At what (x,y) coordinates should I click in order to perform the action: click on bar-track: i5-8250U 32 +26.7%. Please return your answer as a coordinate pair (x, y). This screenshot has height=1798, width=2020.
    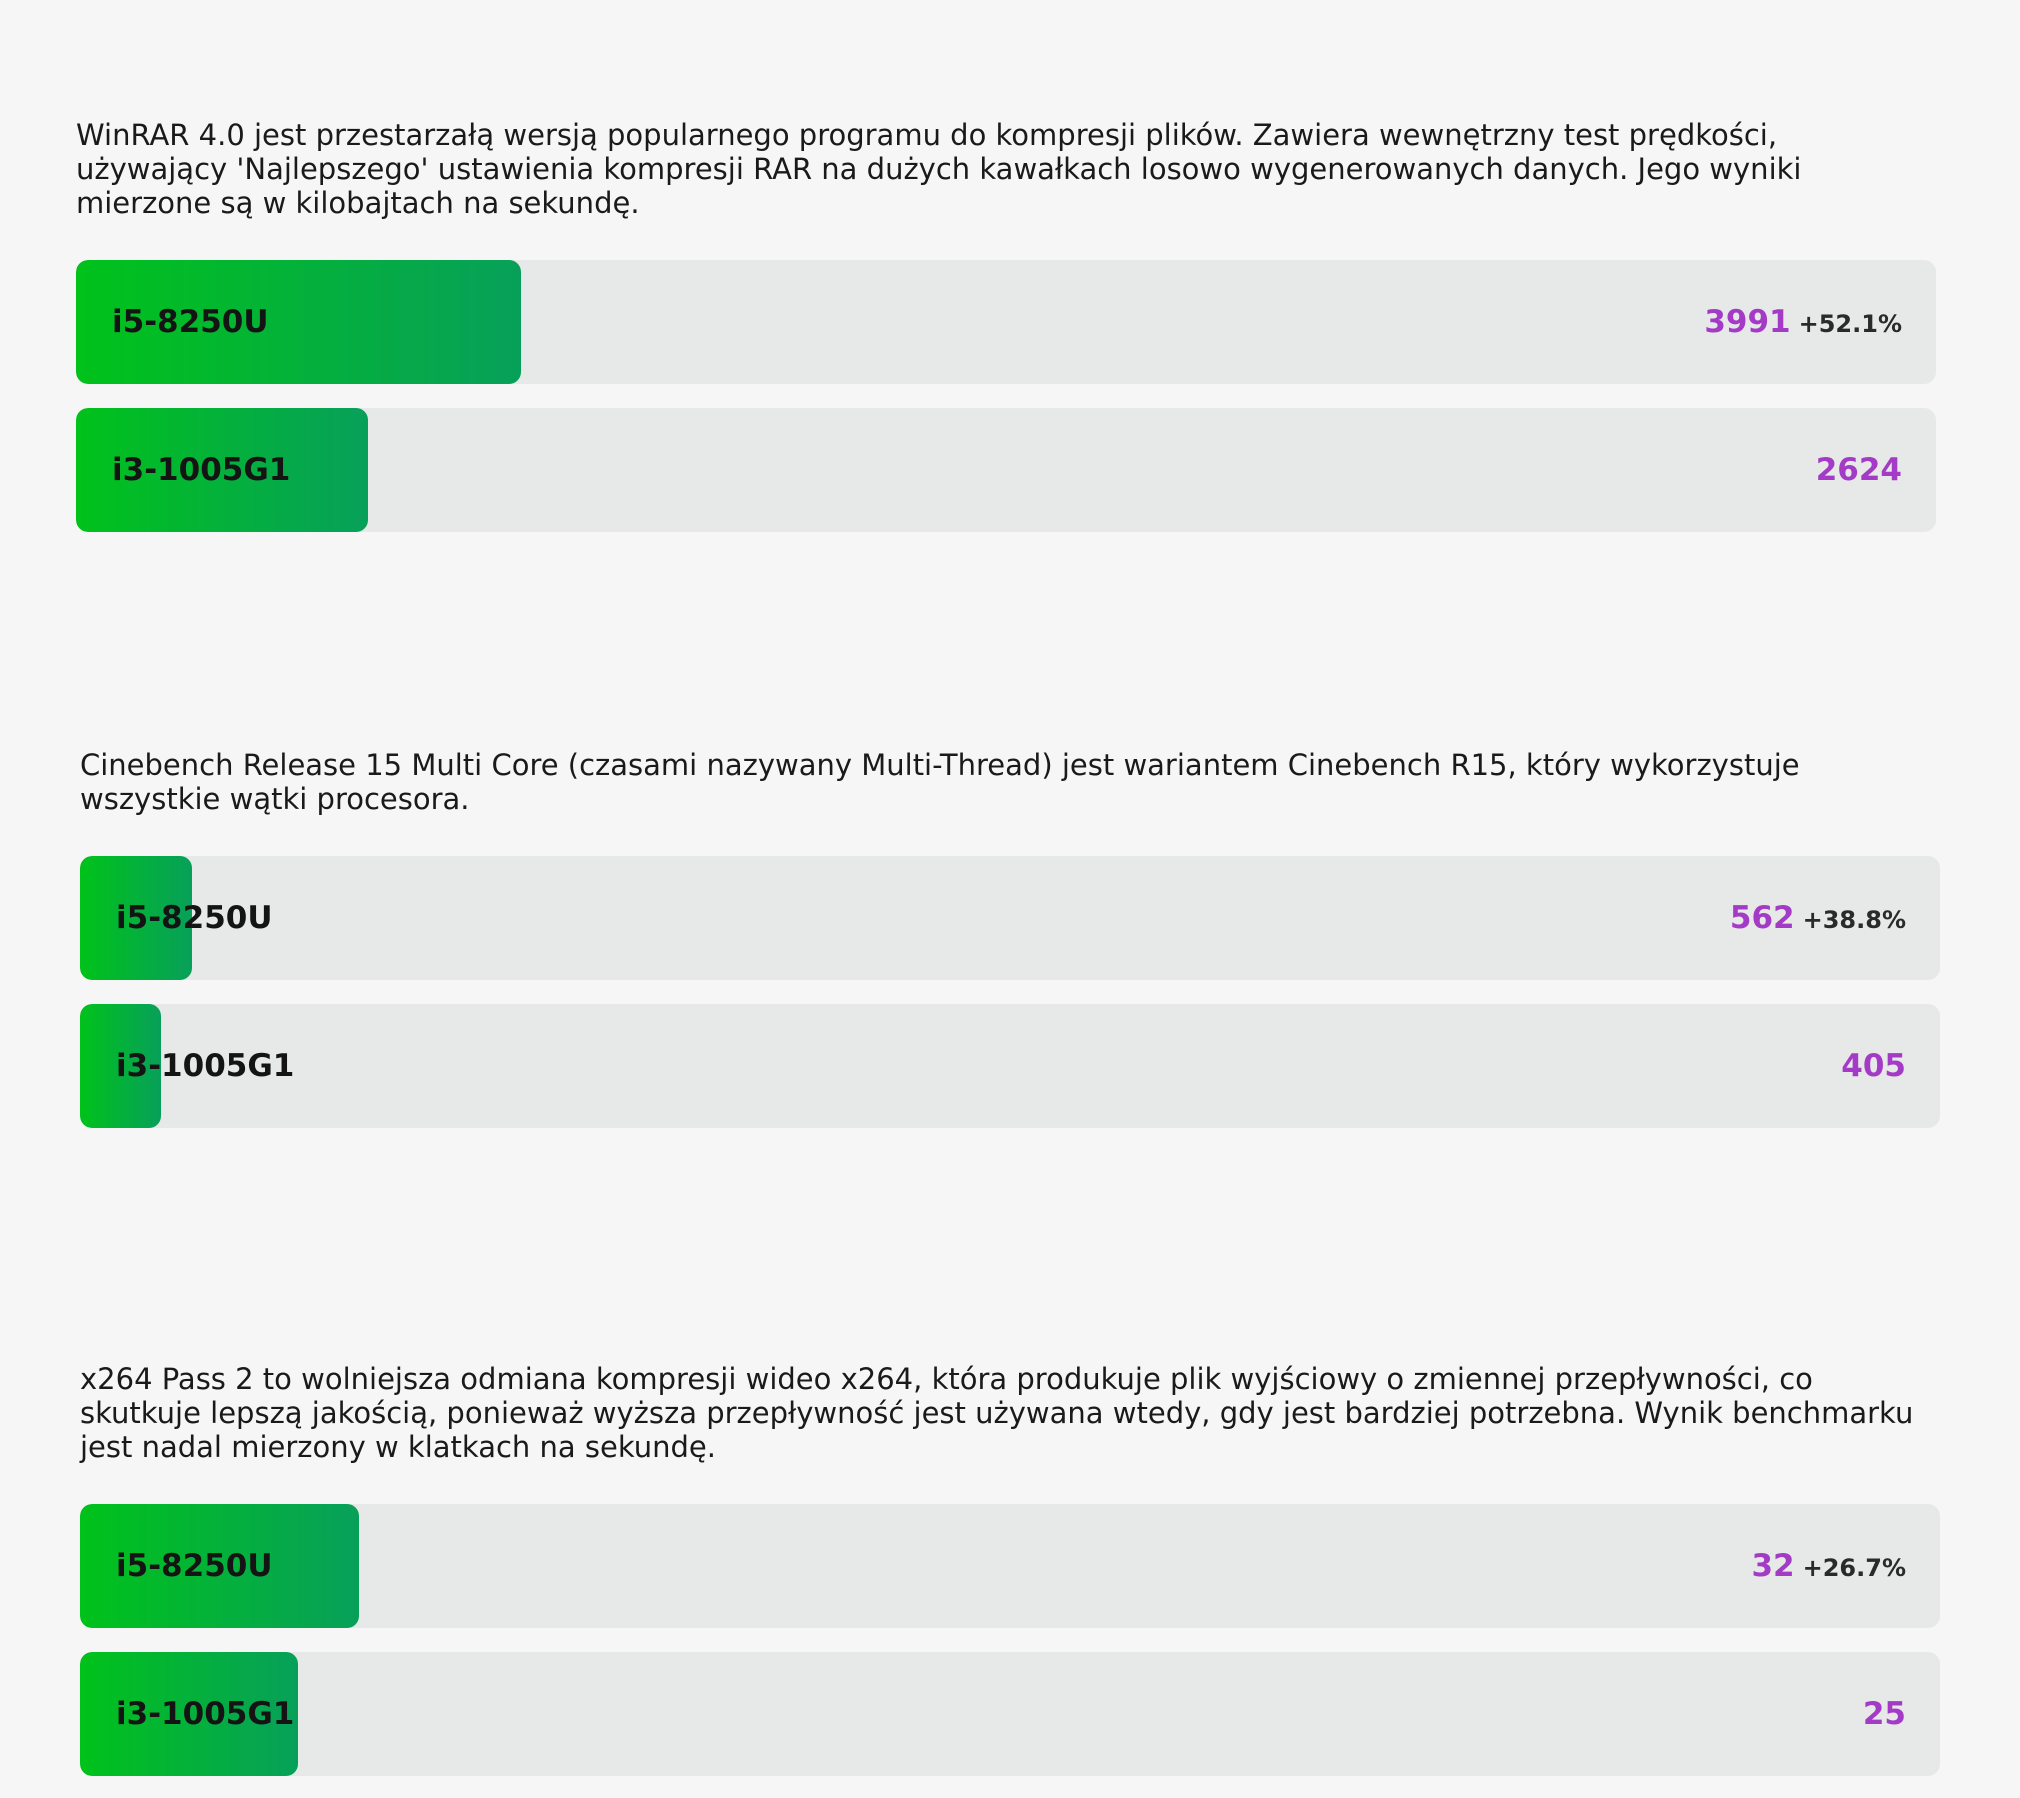
    Looking at the image, I should click on (1010, 1566).